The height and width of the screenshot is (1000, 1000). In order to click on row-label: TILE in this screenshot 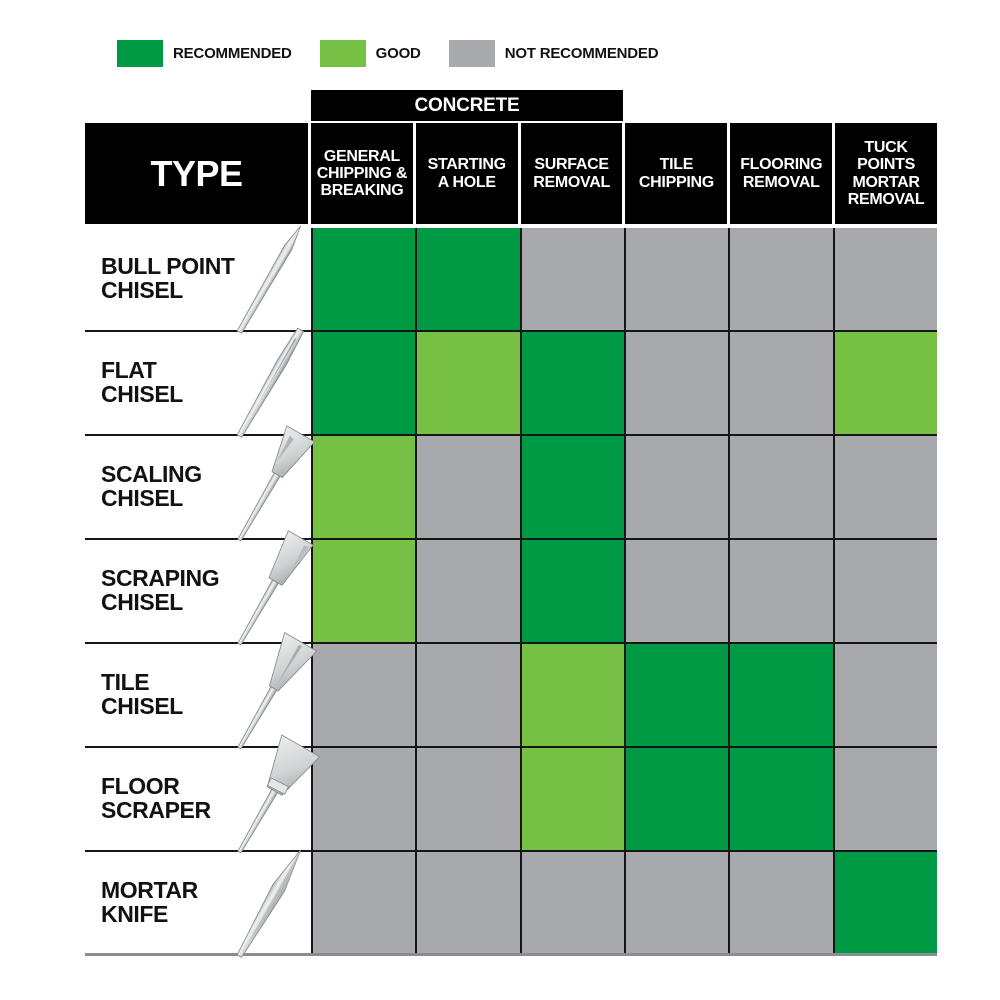, I will do `click(125, 682)`.